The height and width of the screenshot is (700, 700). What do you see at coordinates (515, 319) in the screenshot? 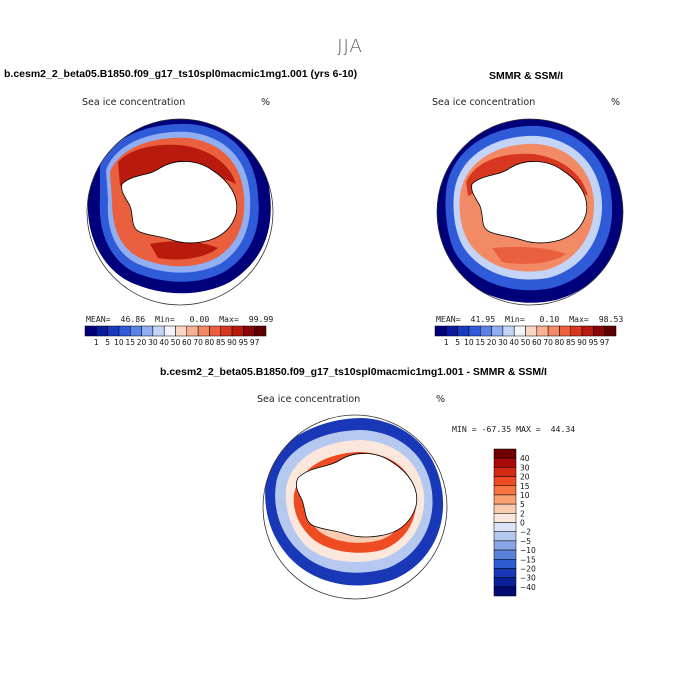
I see `obs-min-label: Min=` at bounding box center [515, 319].